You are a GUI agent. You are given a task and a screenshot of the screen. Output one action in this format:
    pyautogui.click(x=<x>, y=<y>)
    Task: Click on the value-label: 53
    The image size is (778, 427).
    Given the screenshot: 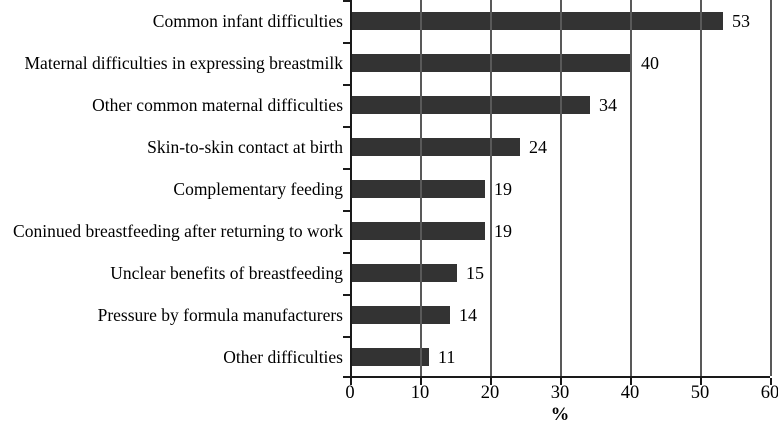 What is the action you would take?
    pyautogui.click(x=741, y=21)
    